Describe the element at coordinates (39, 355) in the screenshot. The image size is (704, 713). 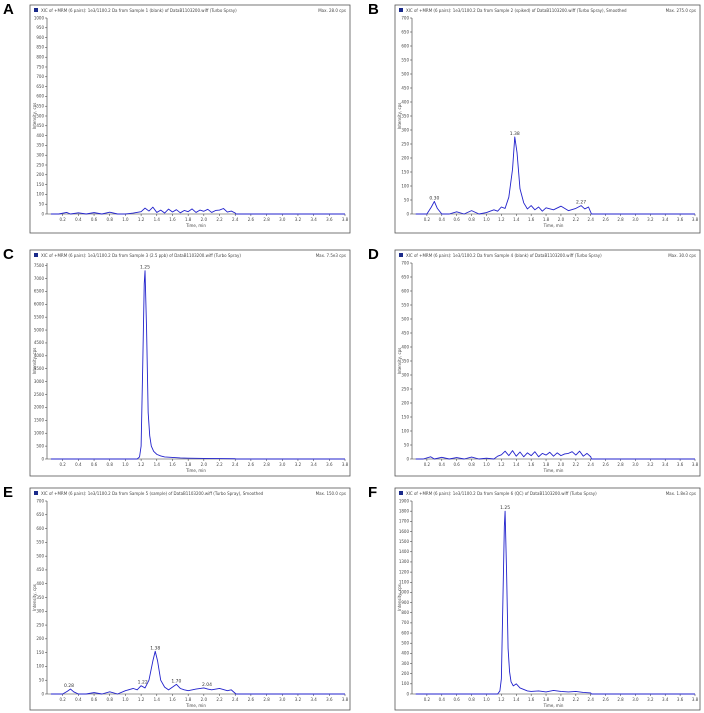
I see `y-tick-label: 4000` at that location.